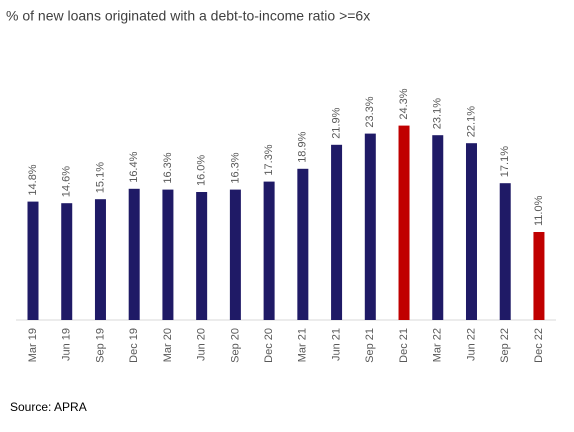 This screenshot has height=432, width=574. Describe the element at coordinates (539, 345) in the screenshot. I see `x-tick-label: Dec 22` at that location.